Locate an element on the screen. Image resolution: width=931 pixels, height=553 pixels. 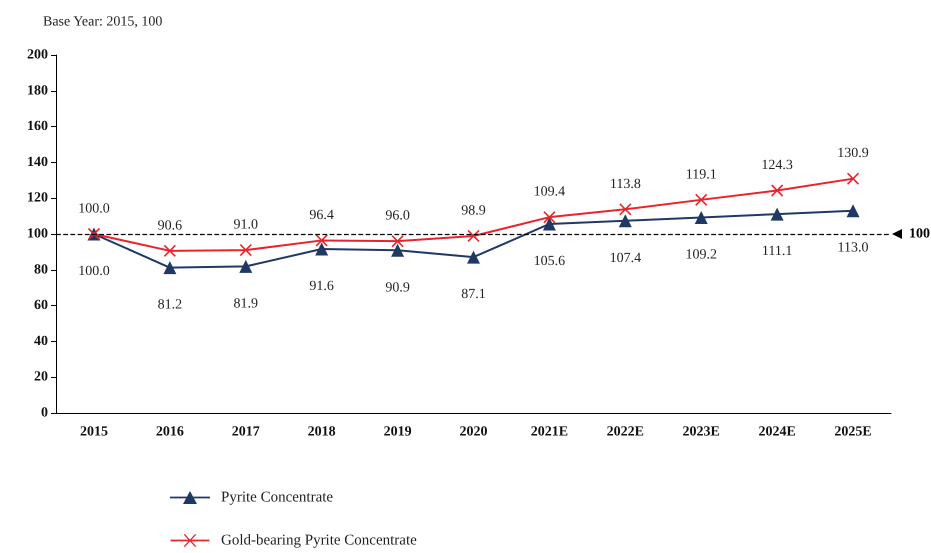
data-label: 96.4 is located at coordinates (321, 215).